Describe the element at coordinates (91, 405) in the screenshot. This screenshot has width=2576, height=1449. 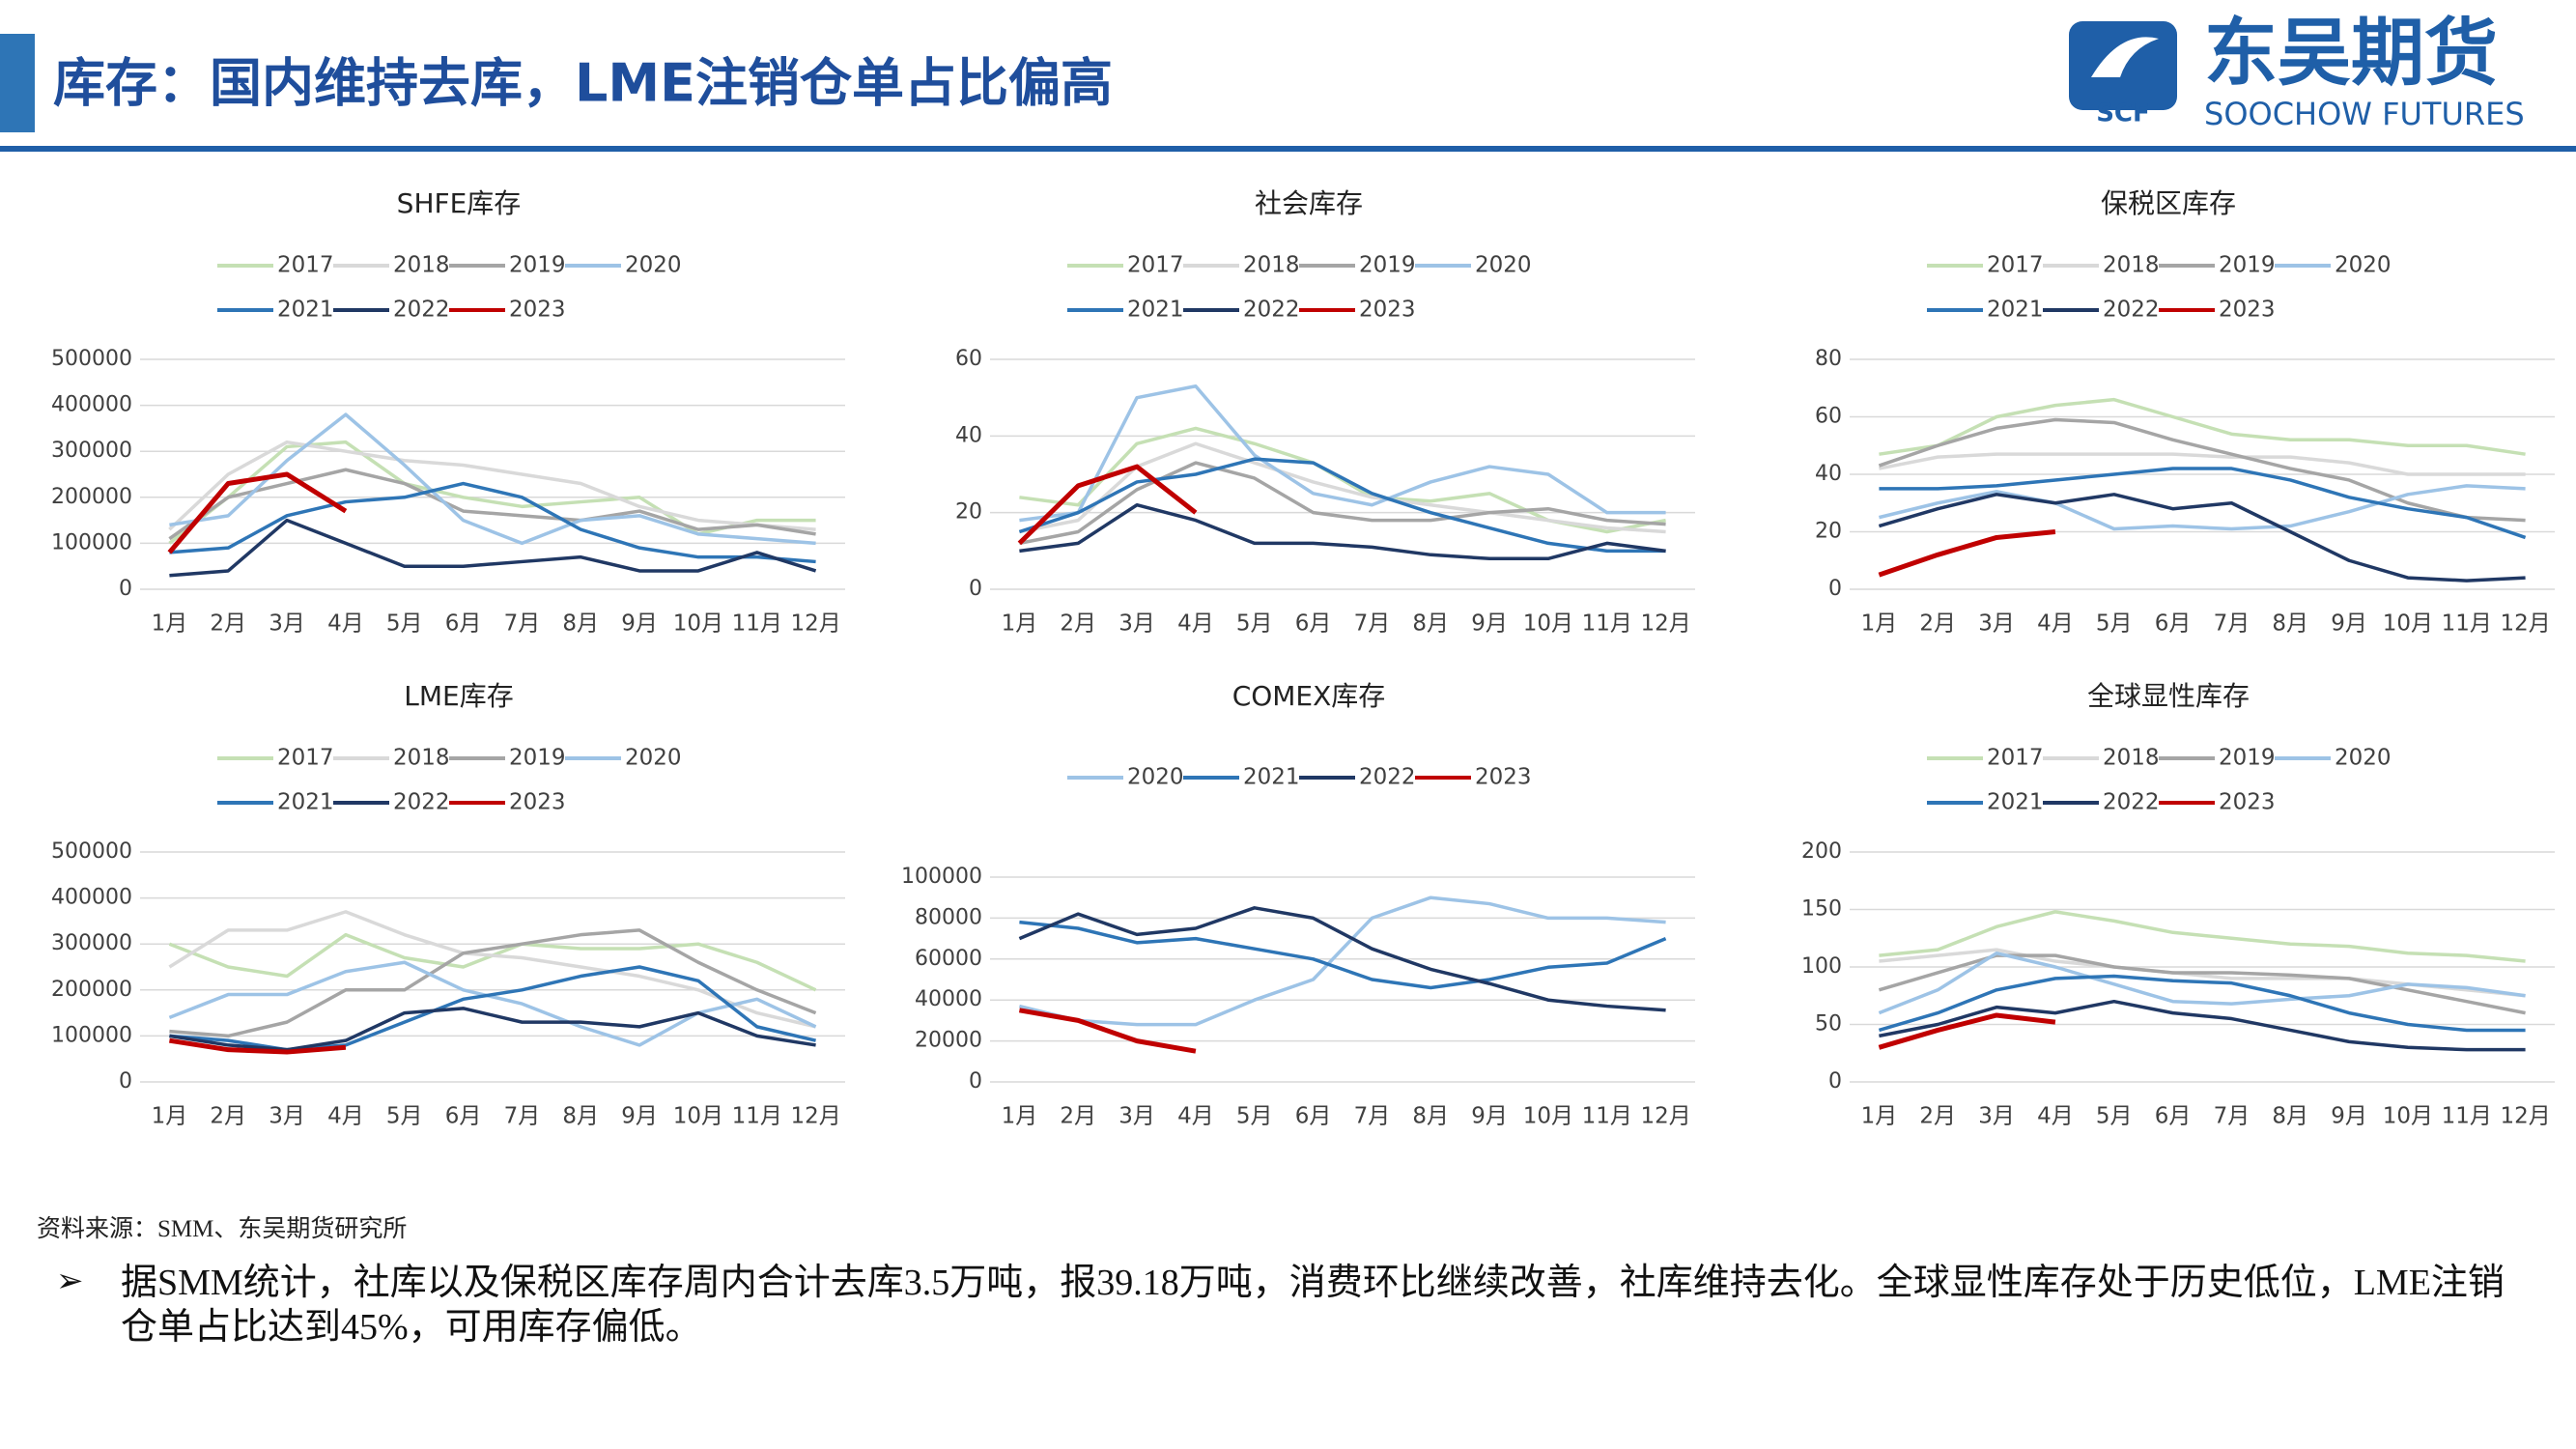
I see `y-tick-label: 400000` at that location.